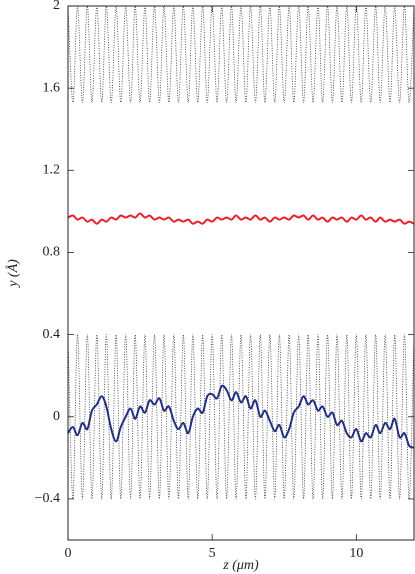 The image size is (415, 574). I want to click on x-tick-label: 0, so click(68, 553).